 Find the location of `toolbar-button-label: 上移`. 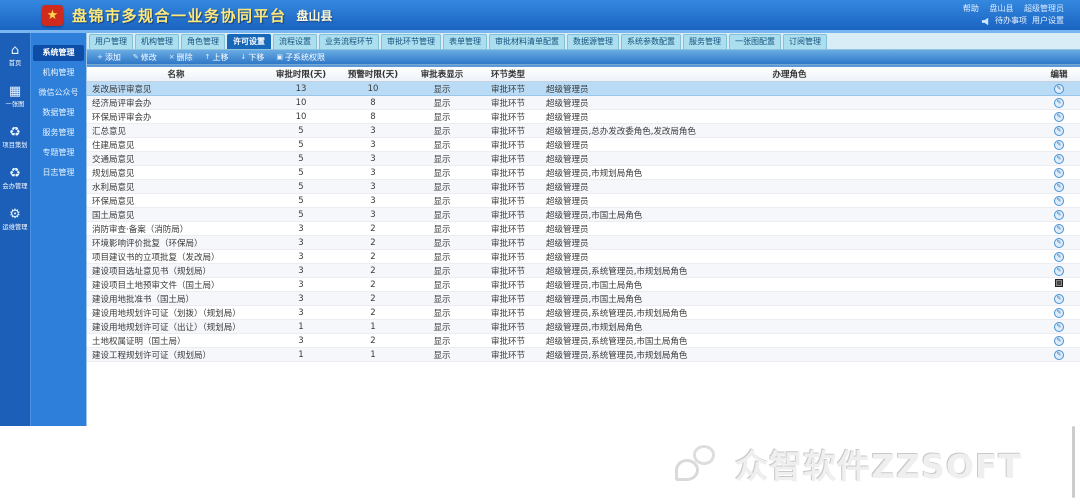

toolbar-button-label: 上移 is located at coordinates (220, 57).